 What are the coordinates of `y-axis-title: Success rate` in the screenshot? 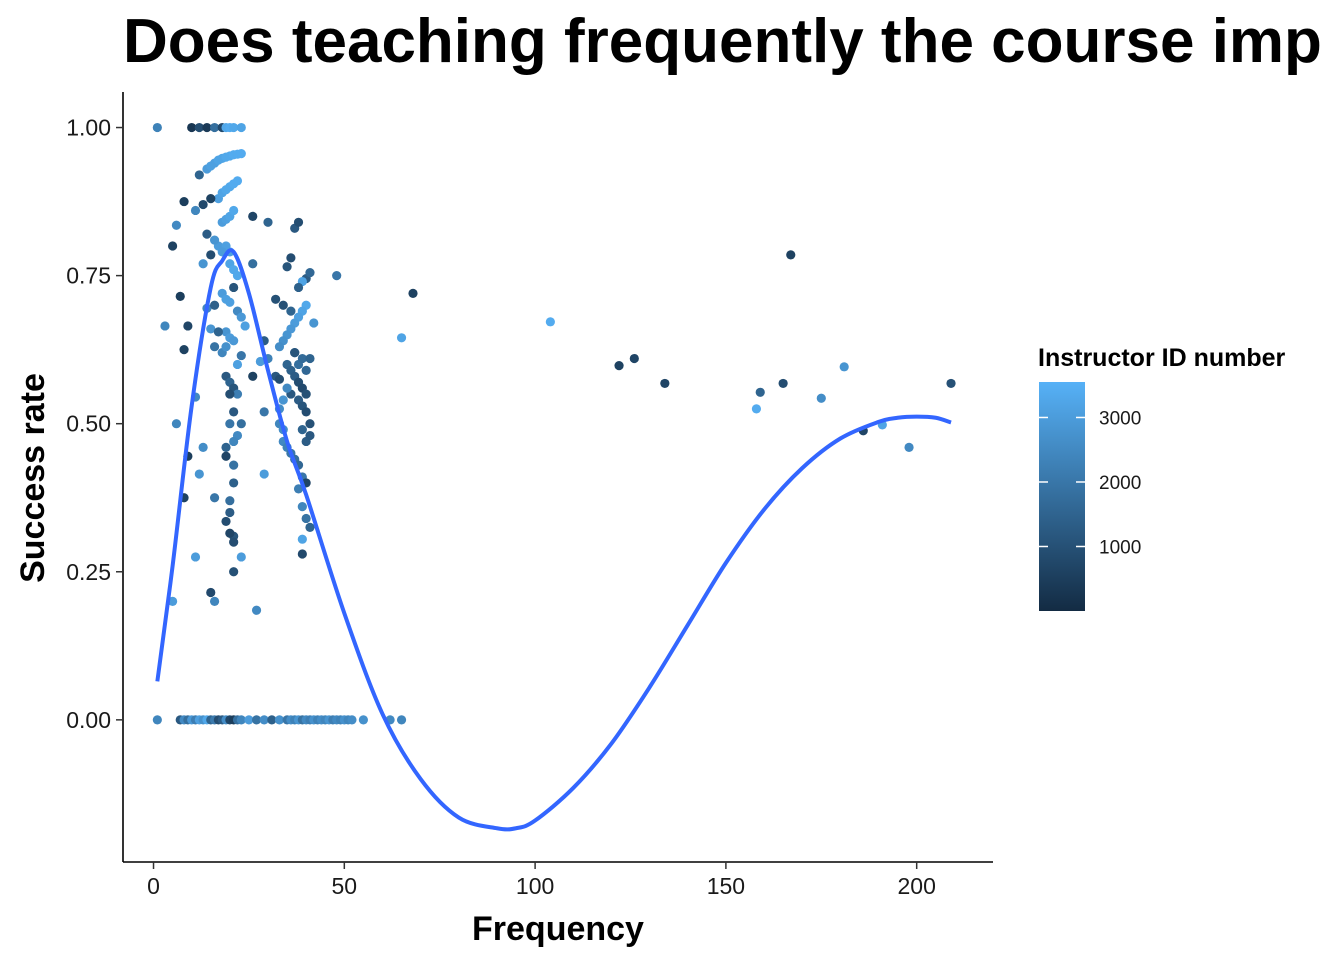 It's located at (33, 478).